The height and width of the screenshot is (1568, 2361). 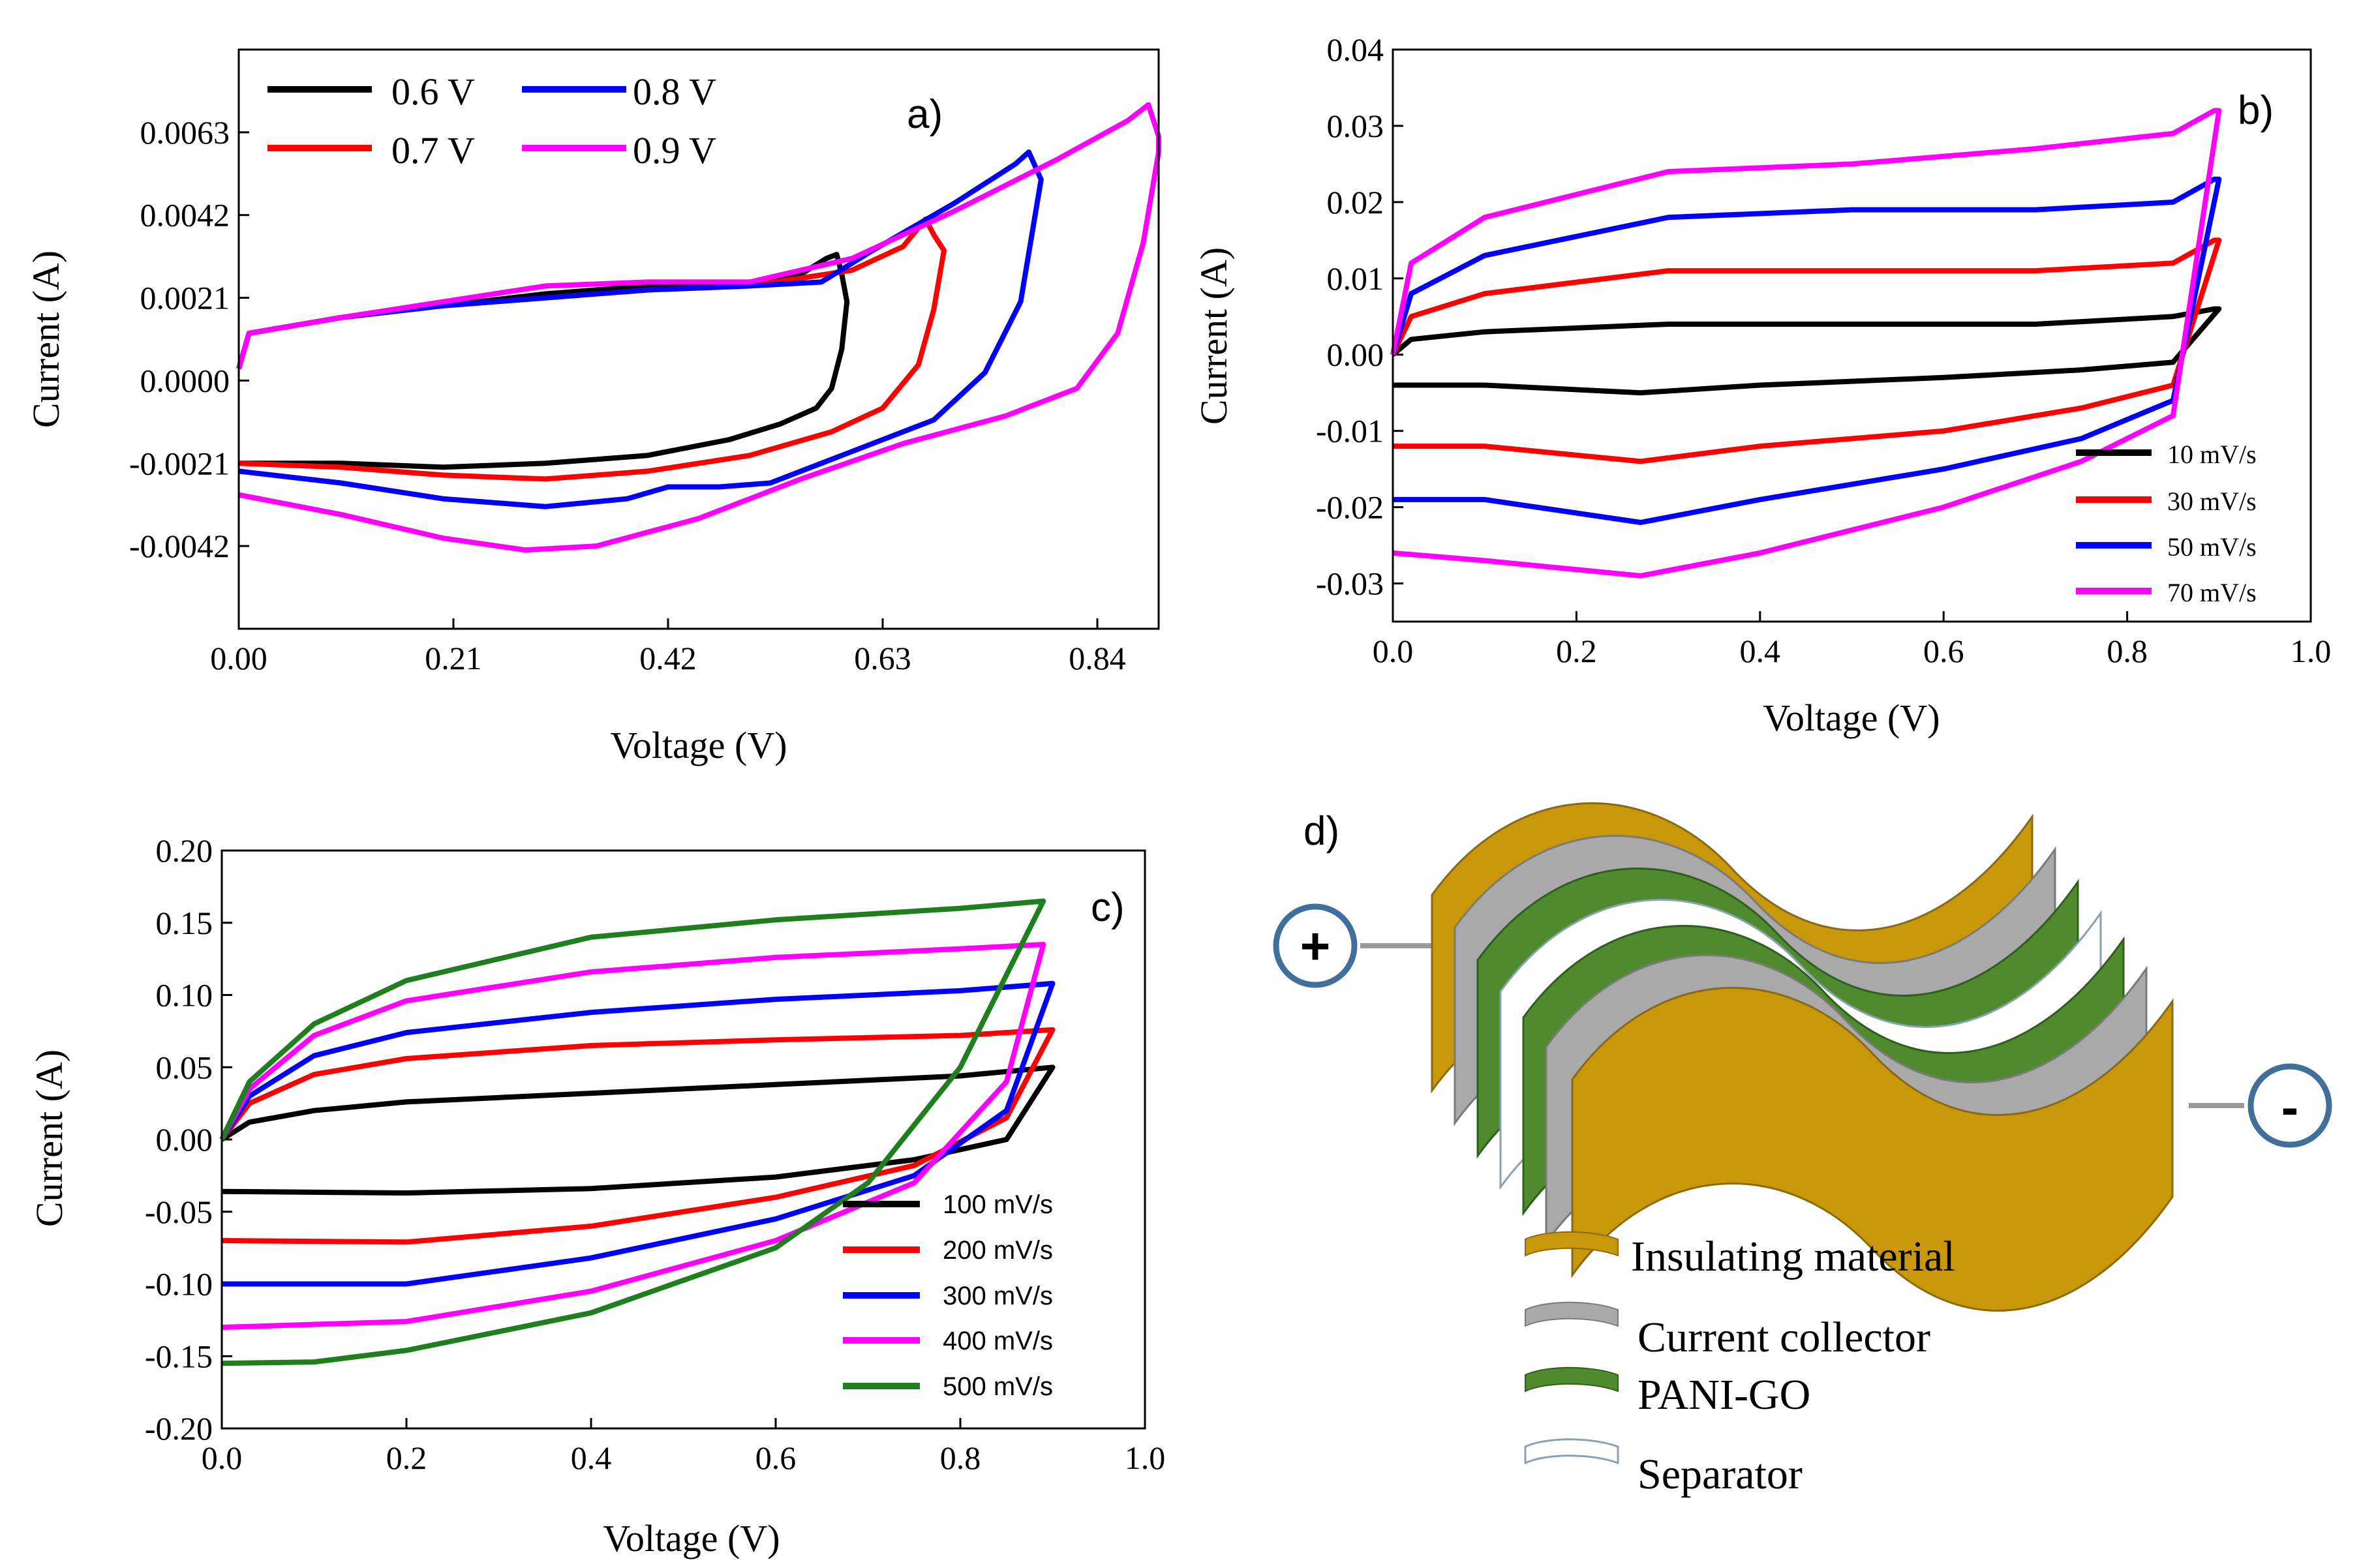 I want to click on x-axis-label-c: Voltage (V), so click(x=691, y=1538).